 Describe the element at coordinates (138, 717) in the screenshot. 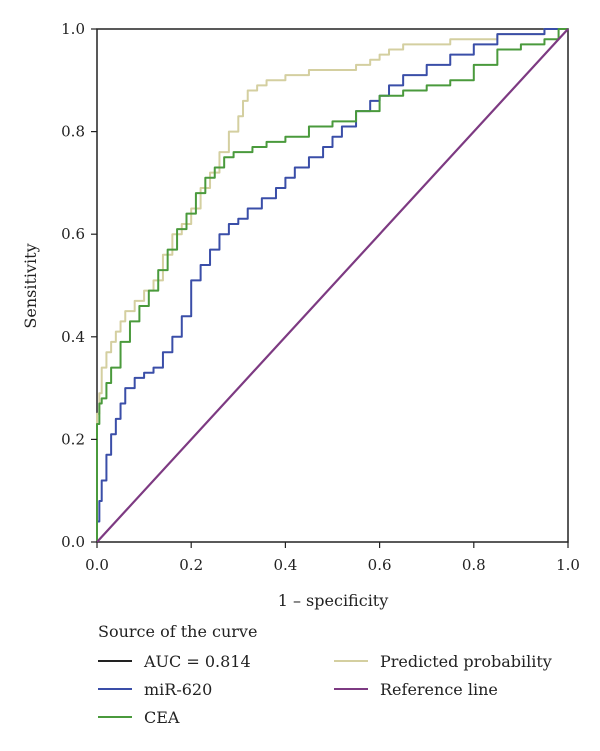

I see `legend-item-cea: CEA` at that location.